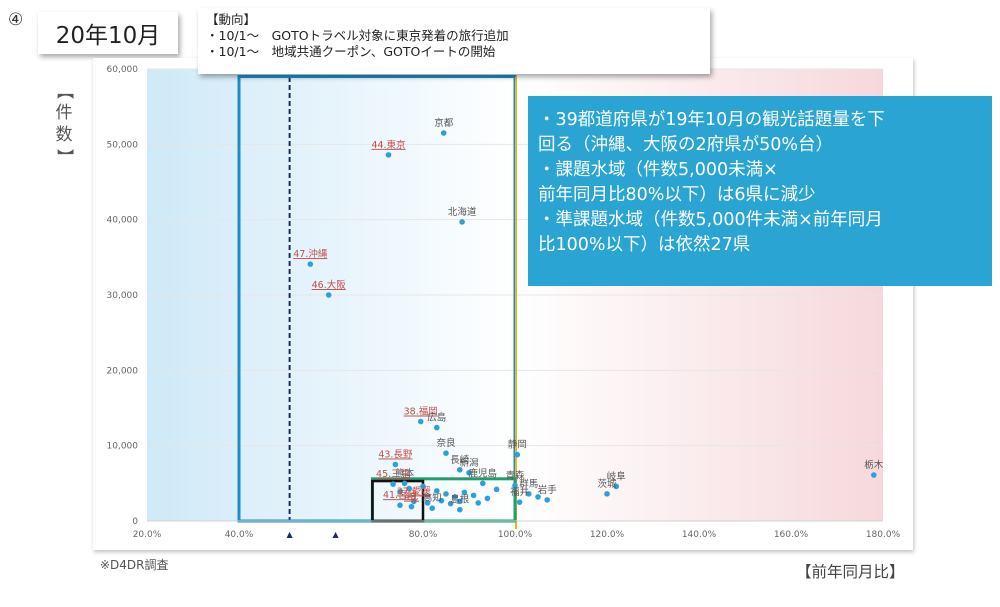 The image size is (1000, 607). I want to click on point-label: 高知, so click(432, 498).